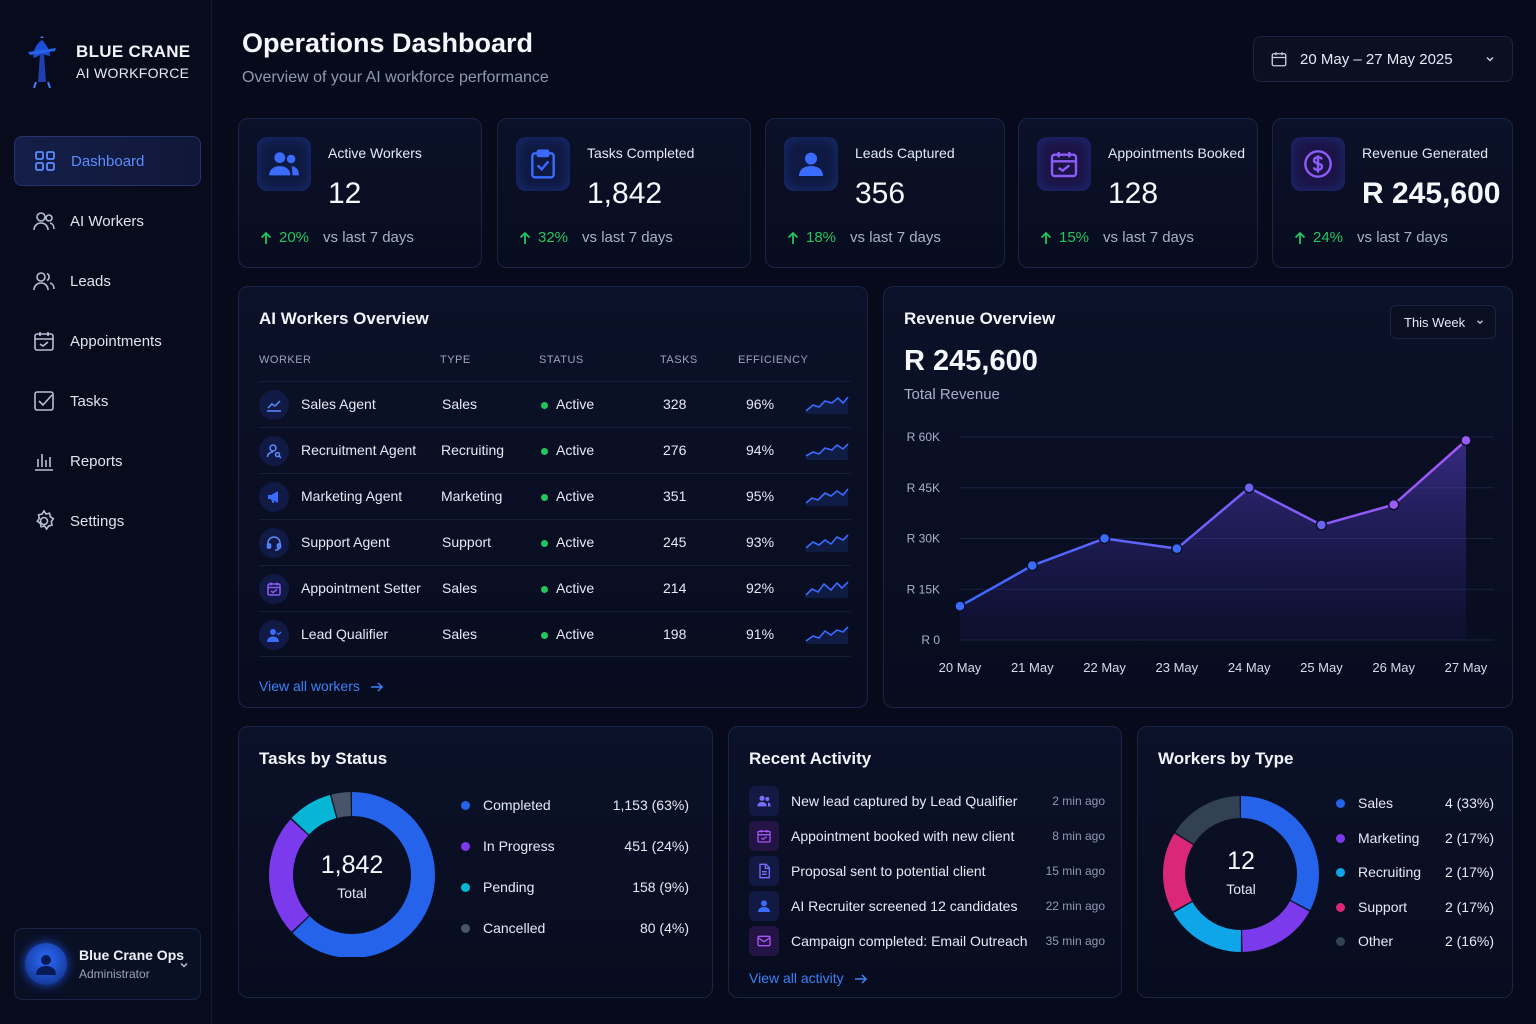 The width and height of the screenshot is (1536, 1024). I want to click on view-all-activity-link: View all activity, so click(808, 978).